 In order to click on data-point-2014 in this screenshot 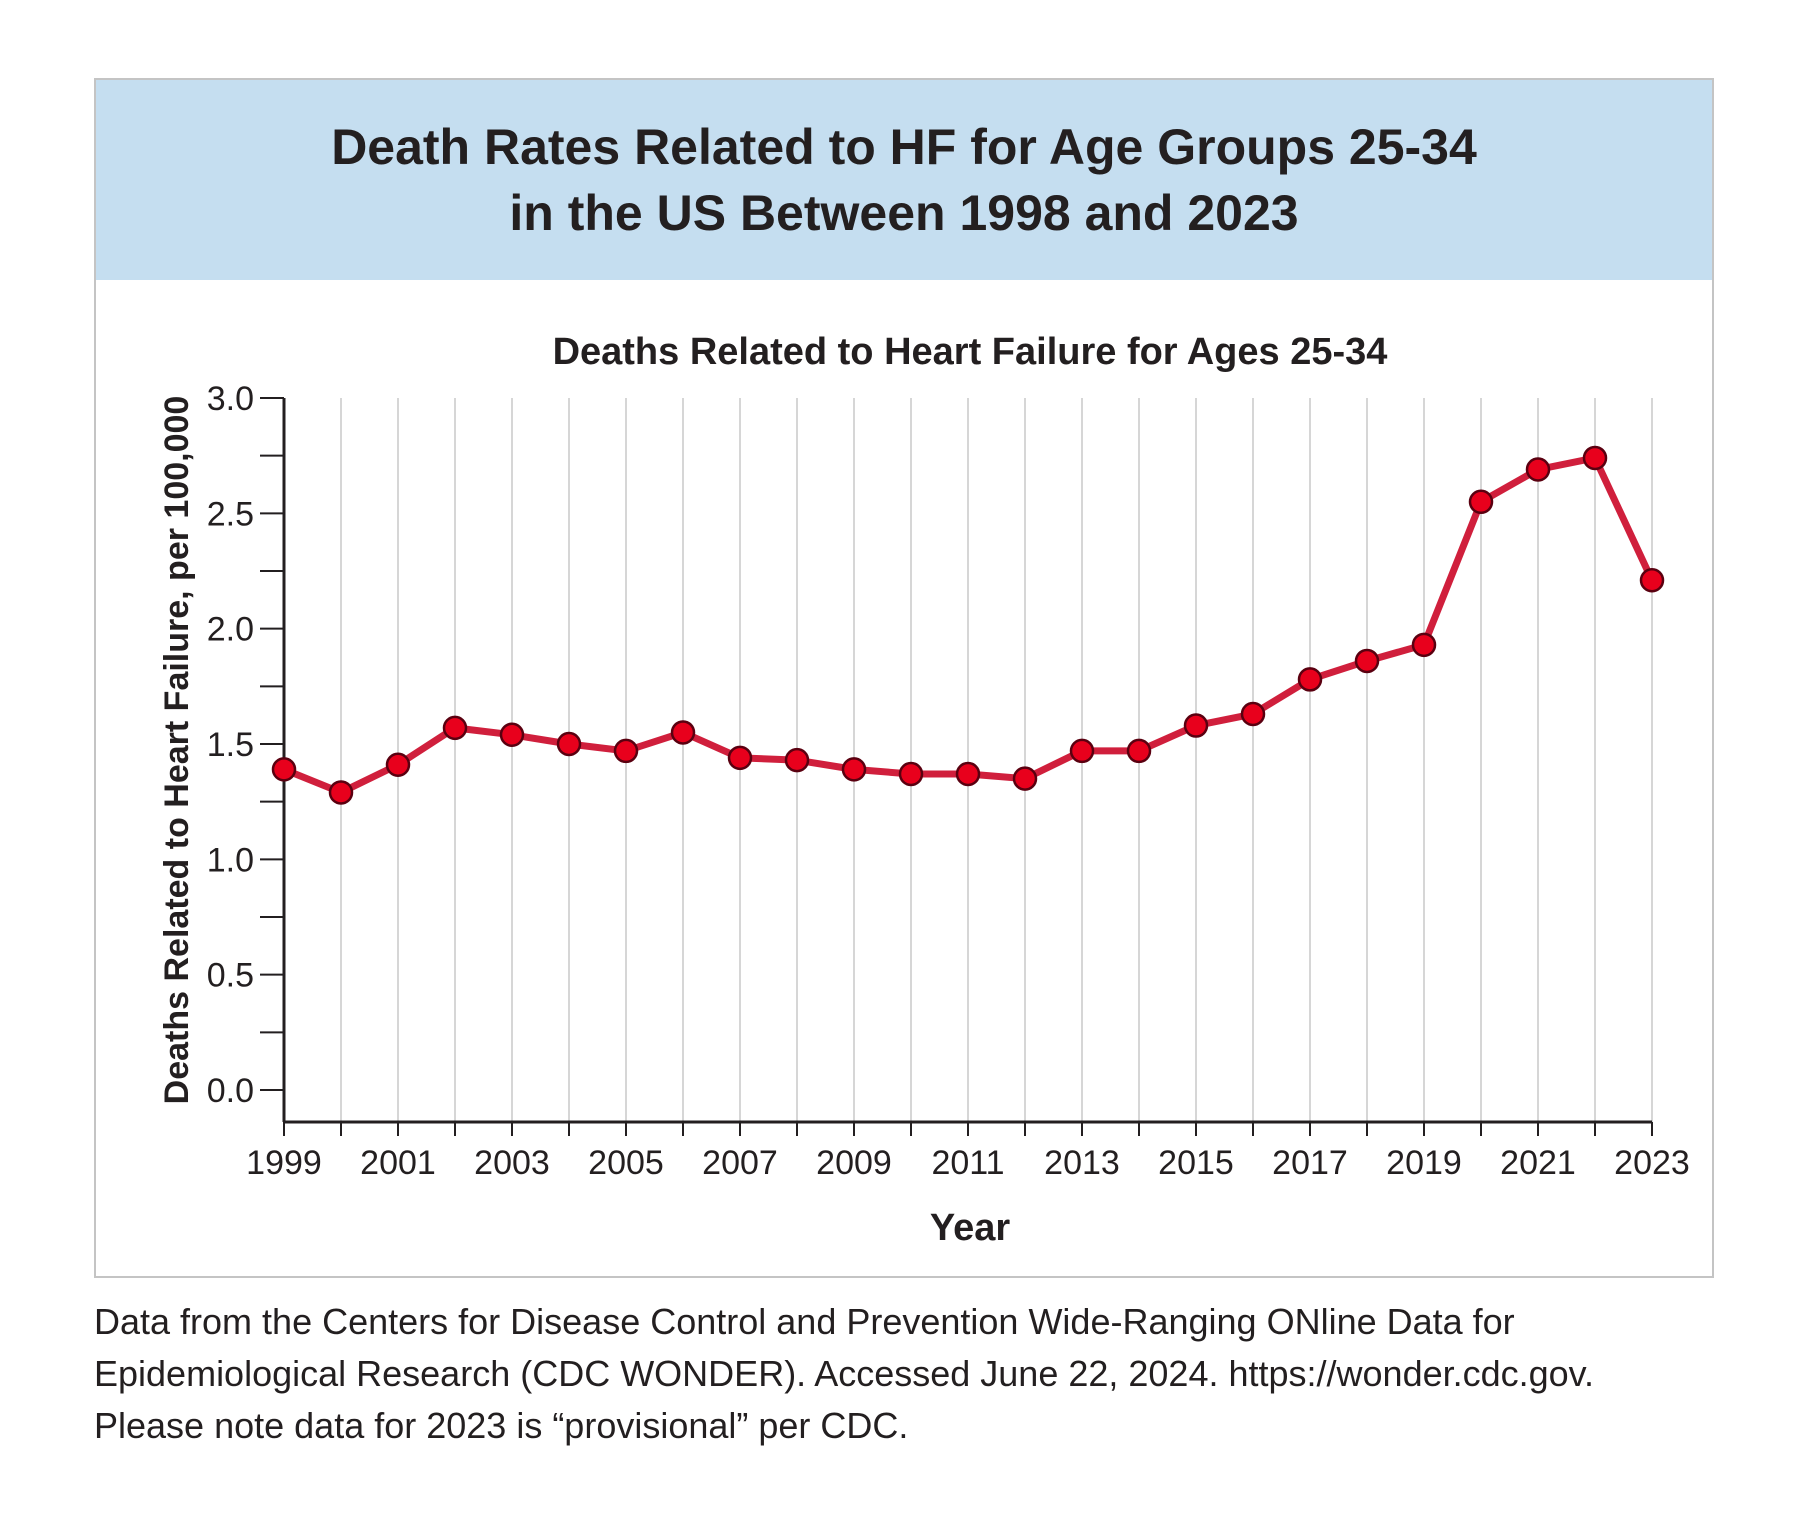, I will do `click(1139, 751)`.